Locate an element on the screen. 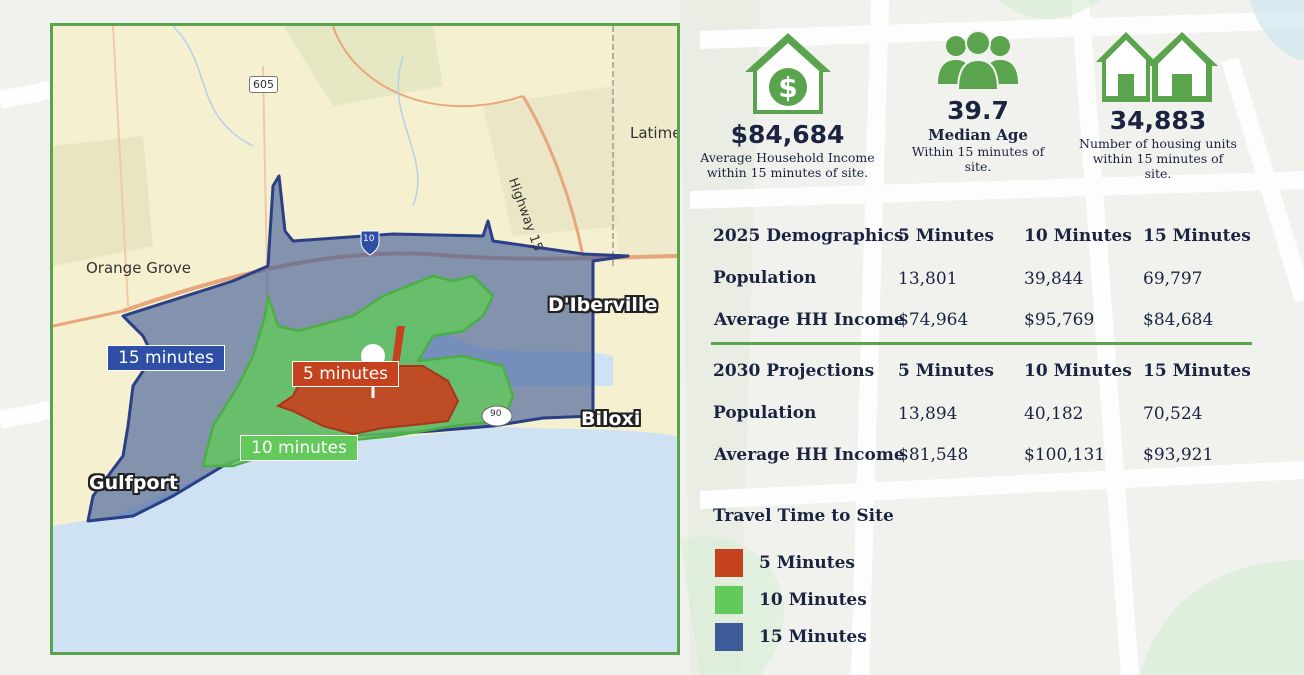 The image size is (1304, 675). table-cell: 13,801 is located at coordinates (928, 279).